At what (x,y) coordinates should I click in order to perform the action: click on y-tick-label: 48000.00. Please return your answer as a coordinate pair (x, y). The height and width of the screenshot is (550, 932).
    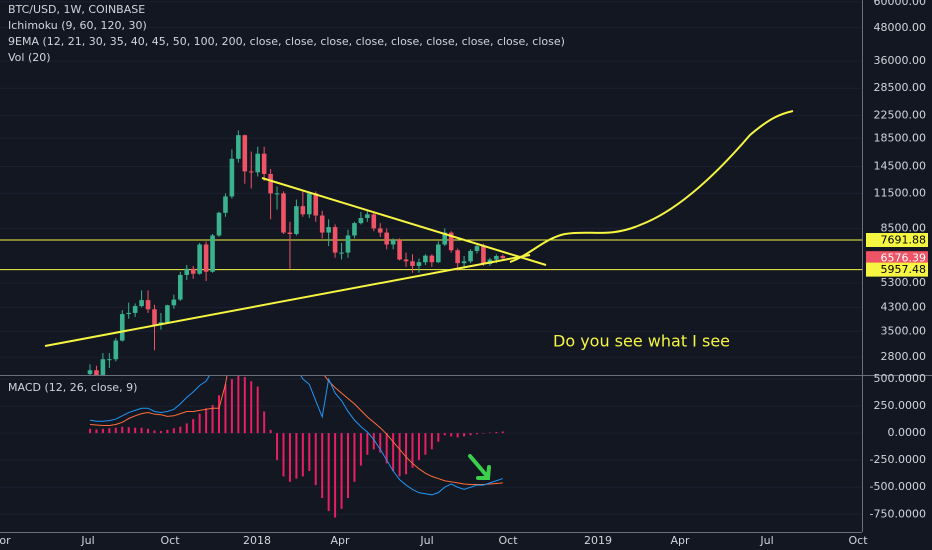
    Looking at the image, I should click on (900, 27).